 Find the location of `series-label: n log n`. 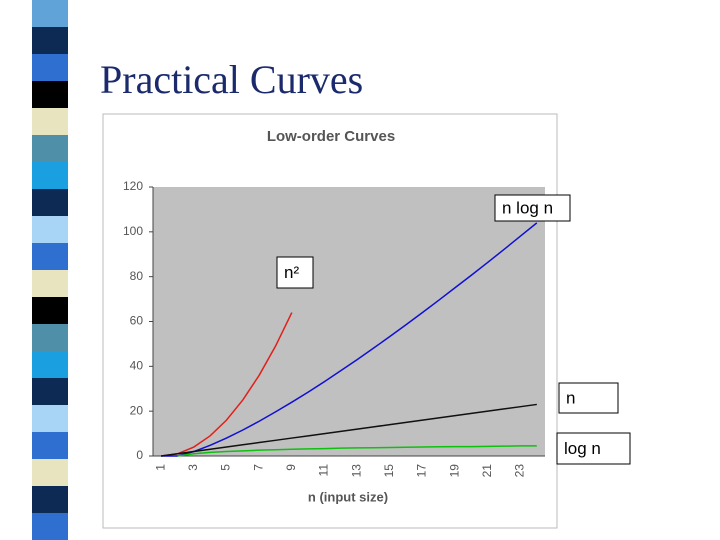

series-label: n log n is located at coordinates (527, 207).